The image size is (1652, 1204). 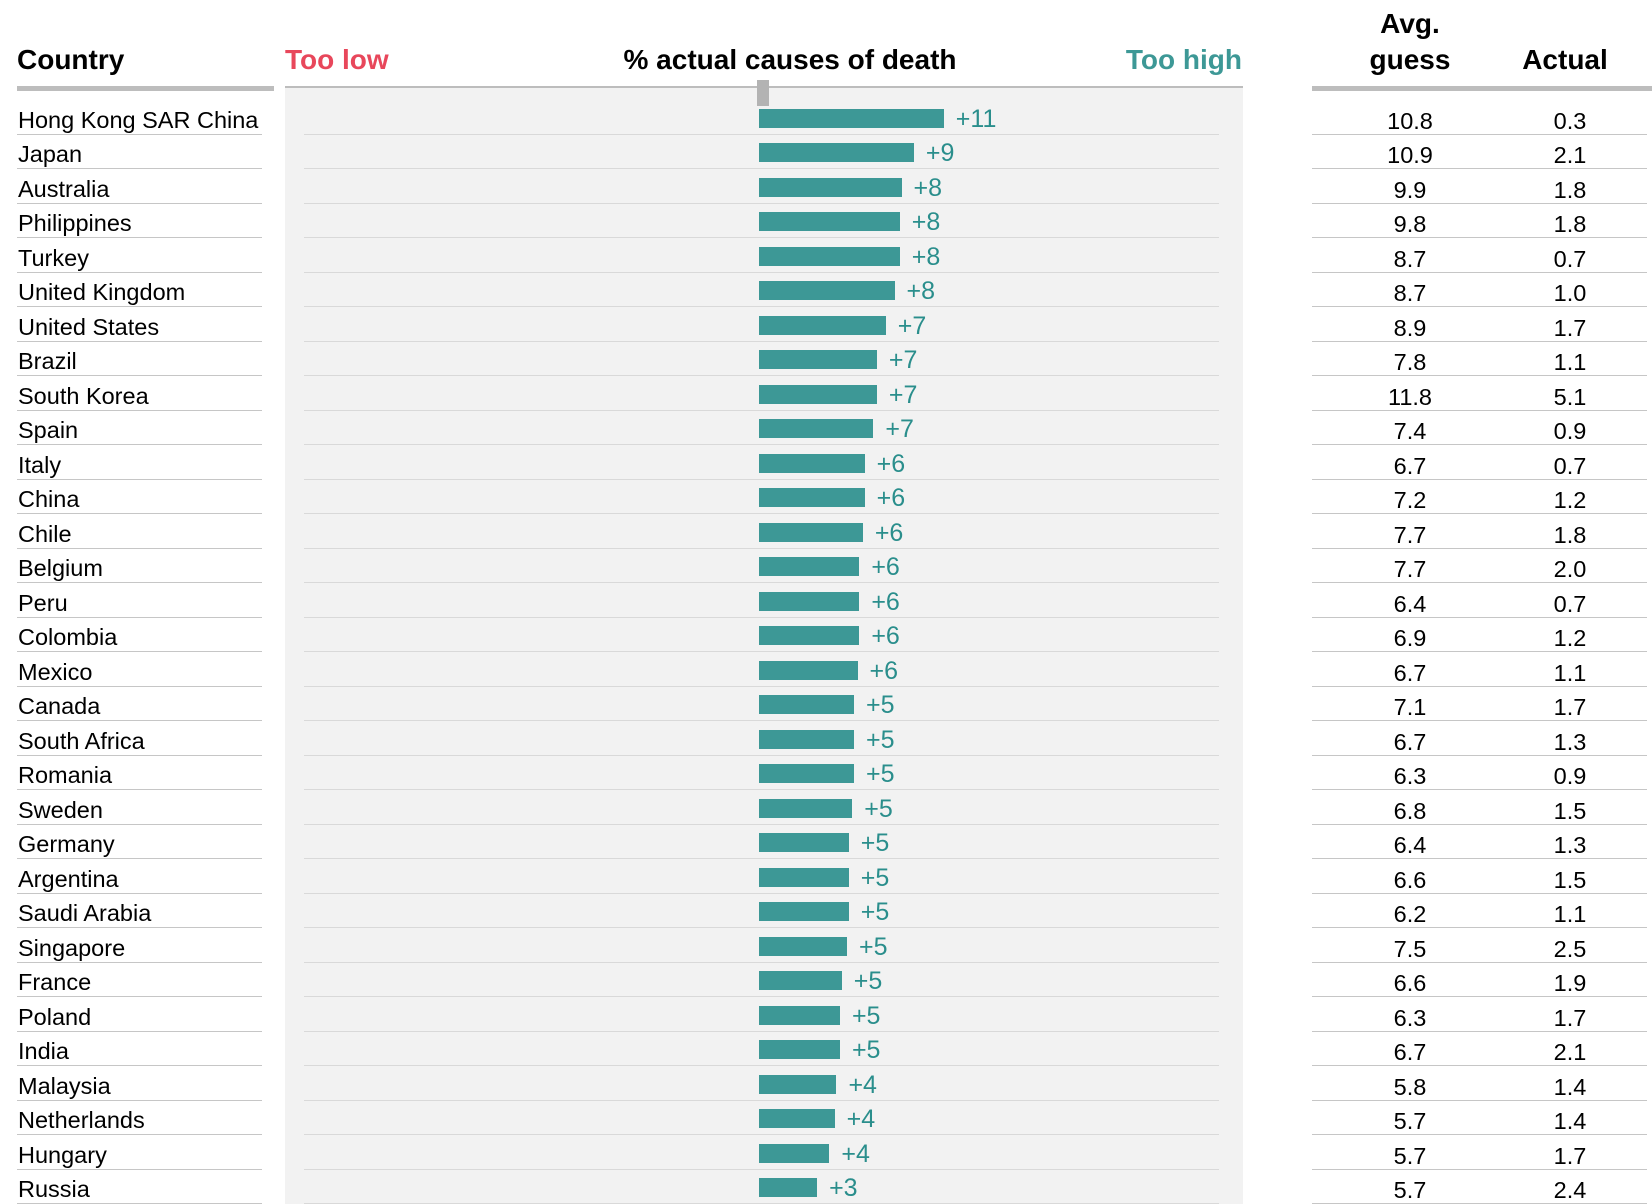 What do you see at coordinates (1565, 59) in the screenshot?
I see `actual-header: Actual` at bounding box center [1565, 59].